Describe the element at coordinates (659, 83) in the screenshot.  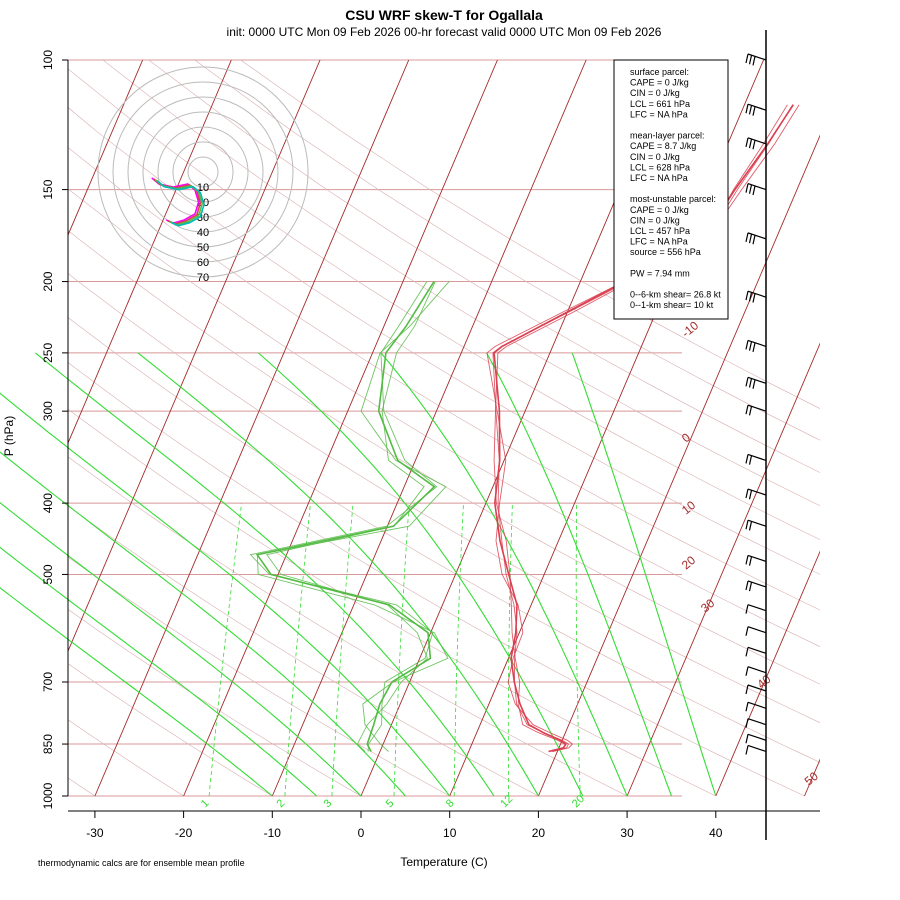
I see `info-line-1: CAPE = 0 J/kg` at that location.